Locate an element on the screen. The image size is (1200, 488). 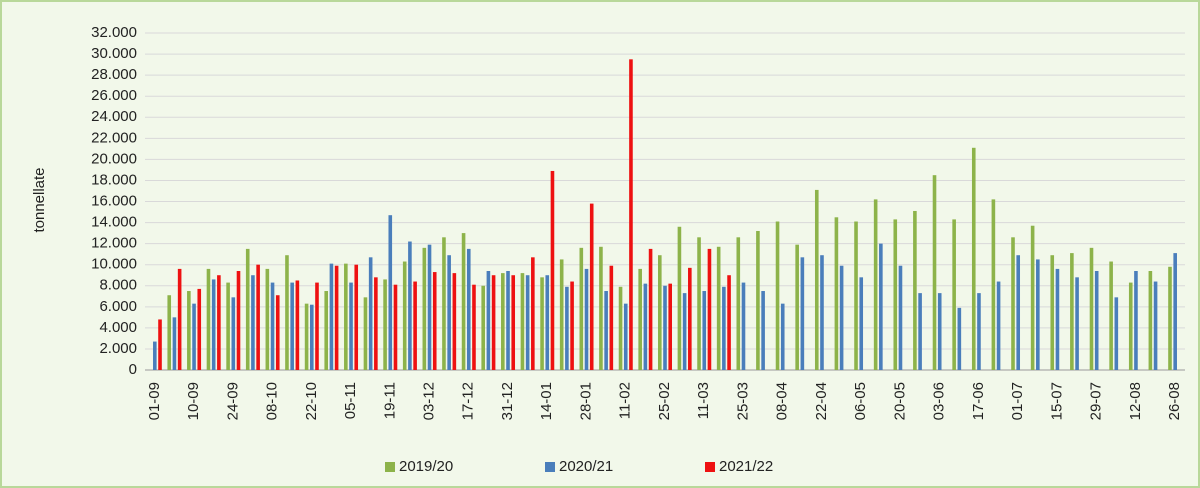
x-tick-label: 14-01 is located at coordinates (546, 401).